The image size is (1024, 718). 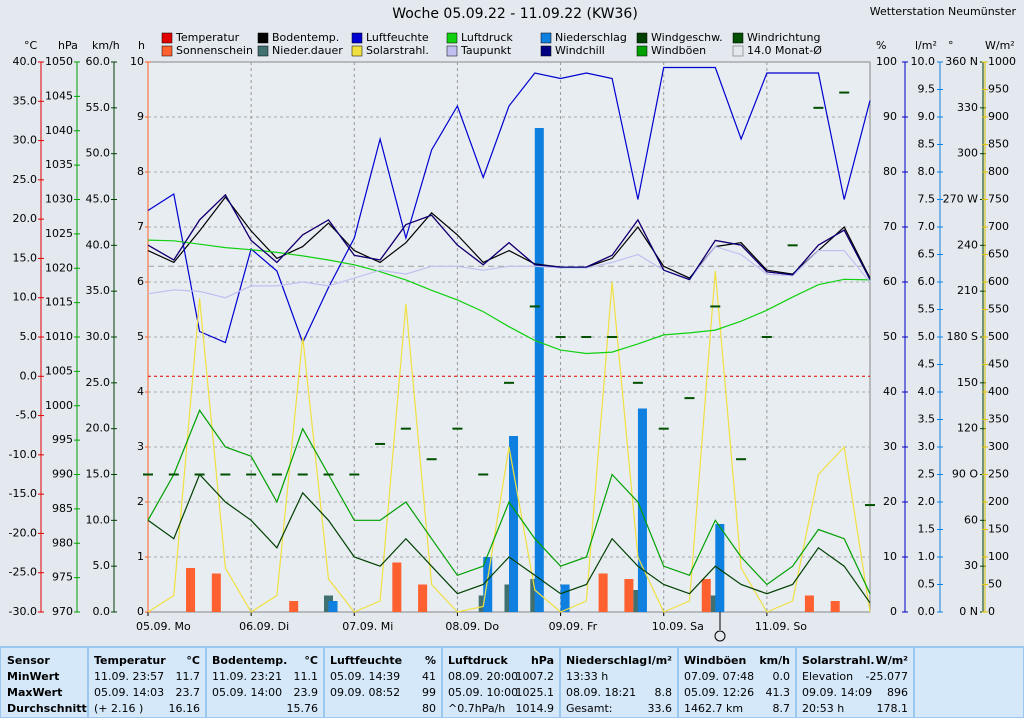 I want to click on cell-value: 896, so click(x=897, y=692).